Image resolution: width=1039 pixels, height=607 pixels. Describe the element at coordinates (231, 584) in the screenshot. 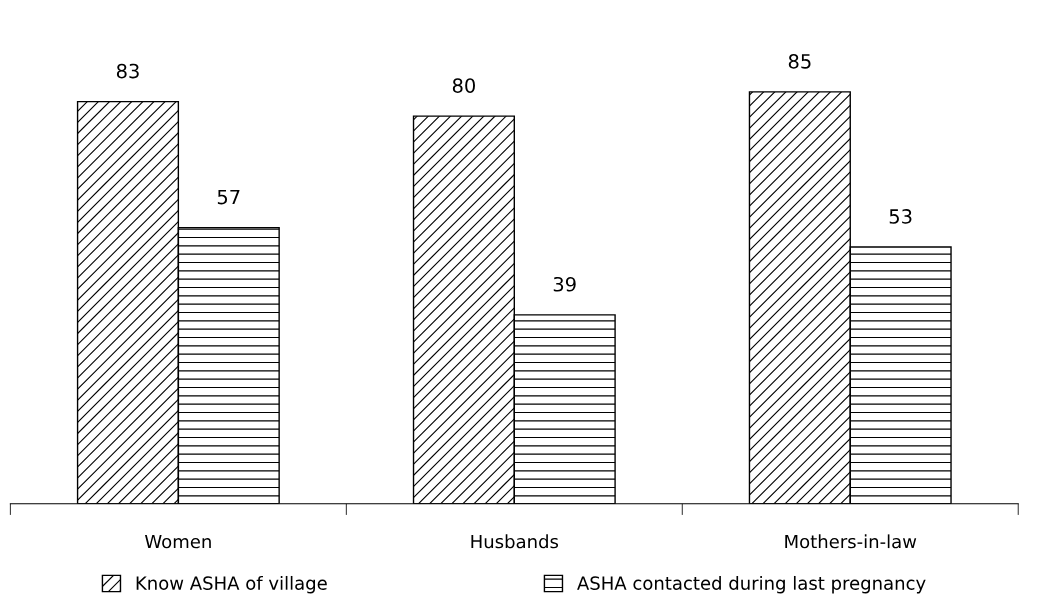

I see `legend-label: Know ASHA of village` at that location.